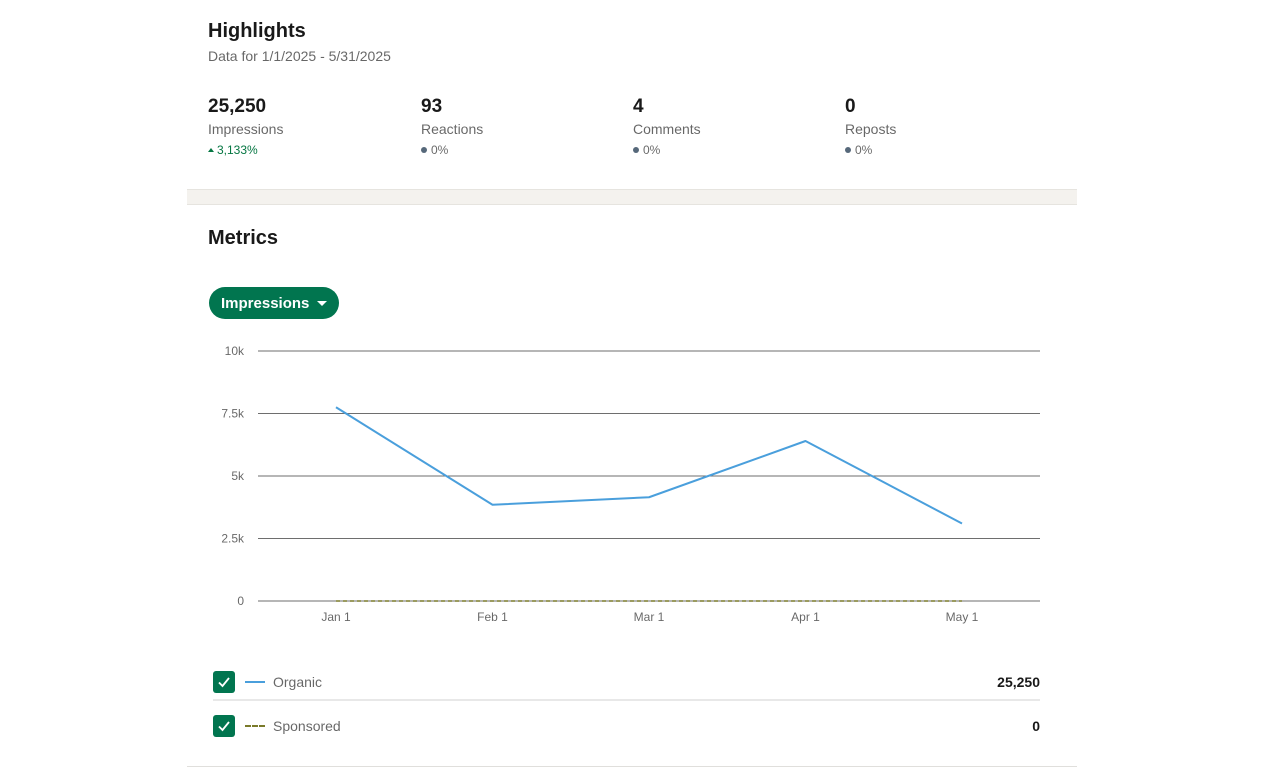 Image resolution: width=1280 pixels, height=769 pixels. Describe the element at coordinates (945, 126) in the screenshot. I see `stat-reposts: 0 Reposts 0%` at that location.